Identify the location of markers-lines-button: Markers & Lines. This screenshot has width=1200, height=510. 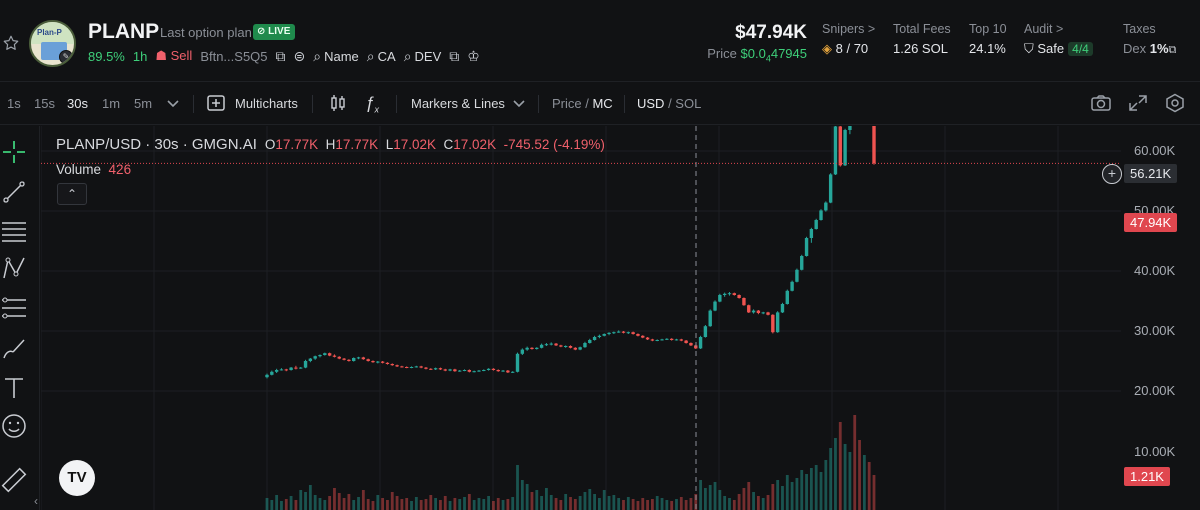
(458, 103).